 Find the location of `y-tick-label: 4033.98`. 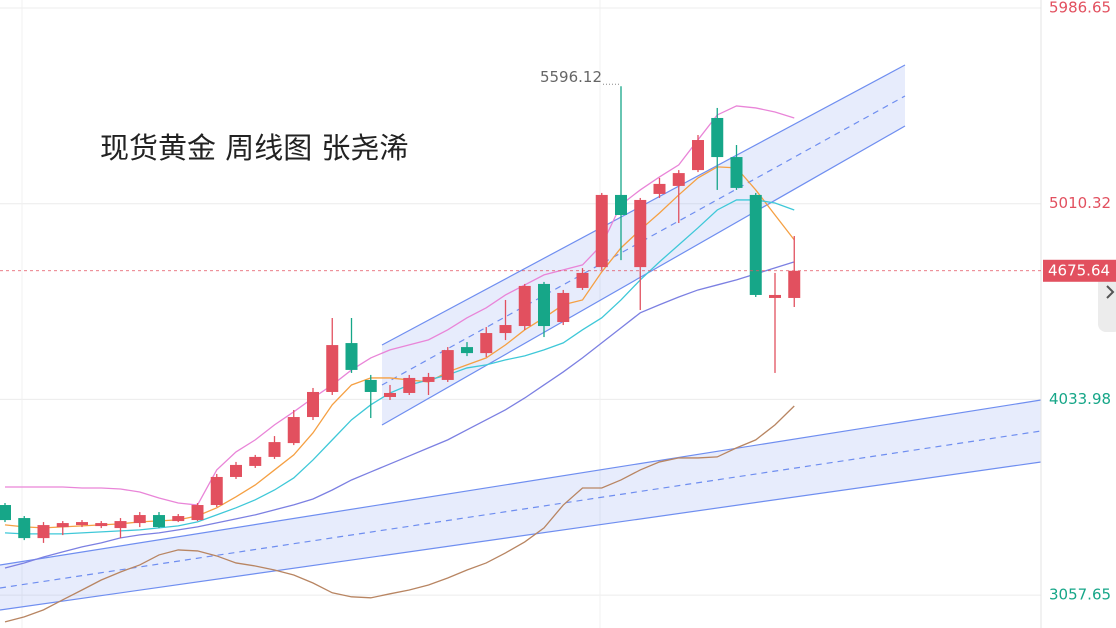

y-tick-label: 4033.98 is located at coordinates (1080, 399).